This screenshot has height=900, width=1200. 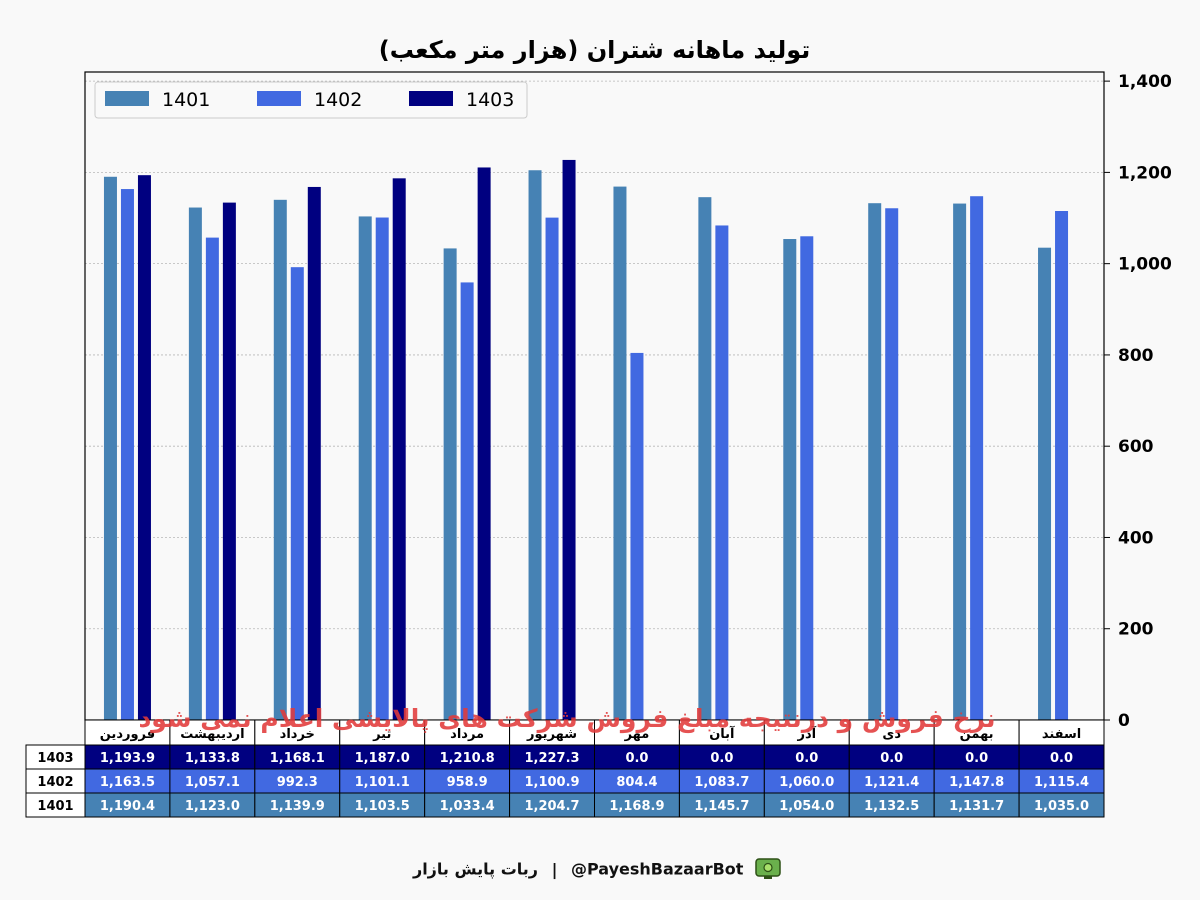 I want to click on table-cell-value: 958.9, so click(x=467, y=782).